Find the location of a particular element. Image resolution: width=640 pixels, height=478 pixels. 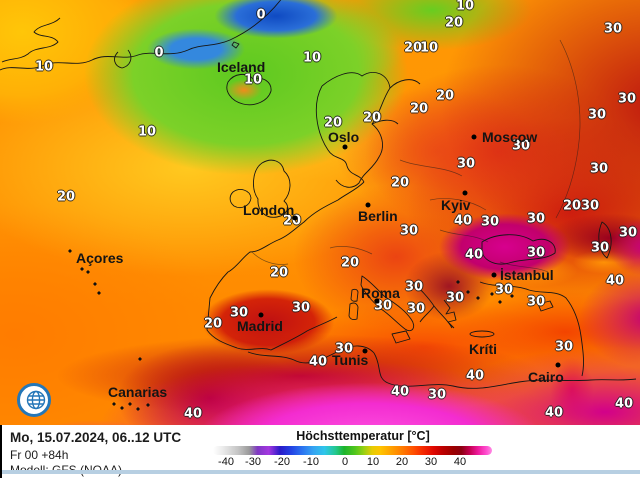

legend-tick-10: 10 is located at coordinates (373, 462).